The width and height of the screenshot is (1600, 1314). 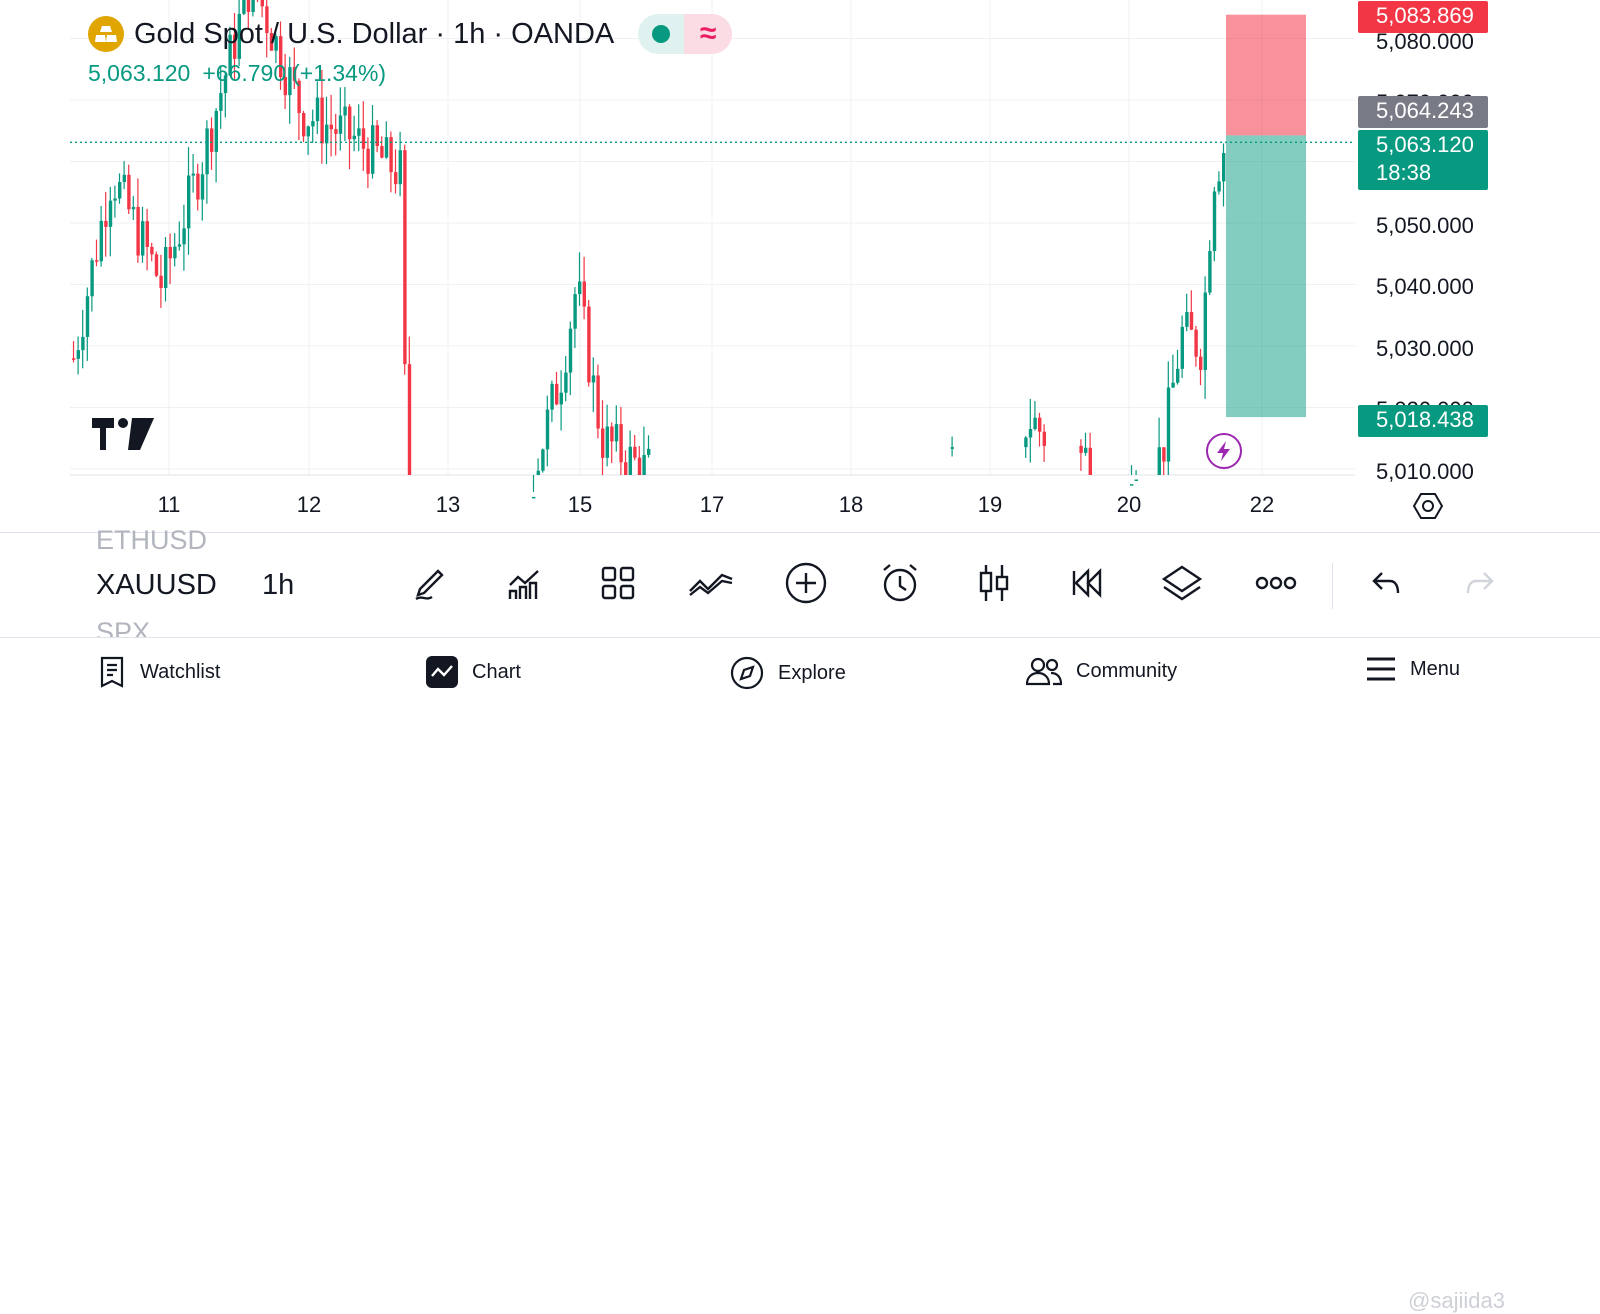 What do you see at coordinates (1423, 112) in the screenshot?
I see `entry-price-tag: 5,064.243` at bounding box center [1423, 112].